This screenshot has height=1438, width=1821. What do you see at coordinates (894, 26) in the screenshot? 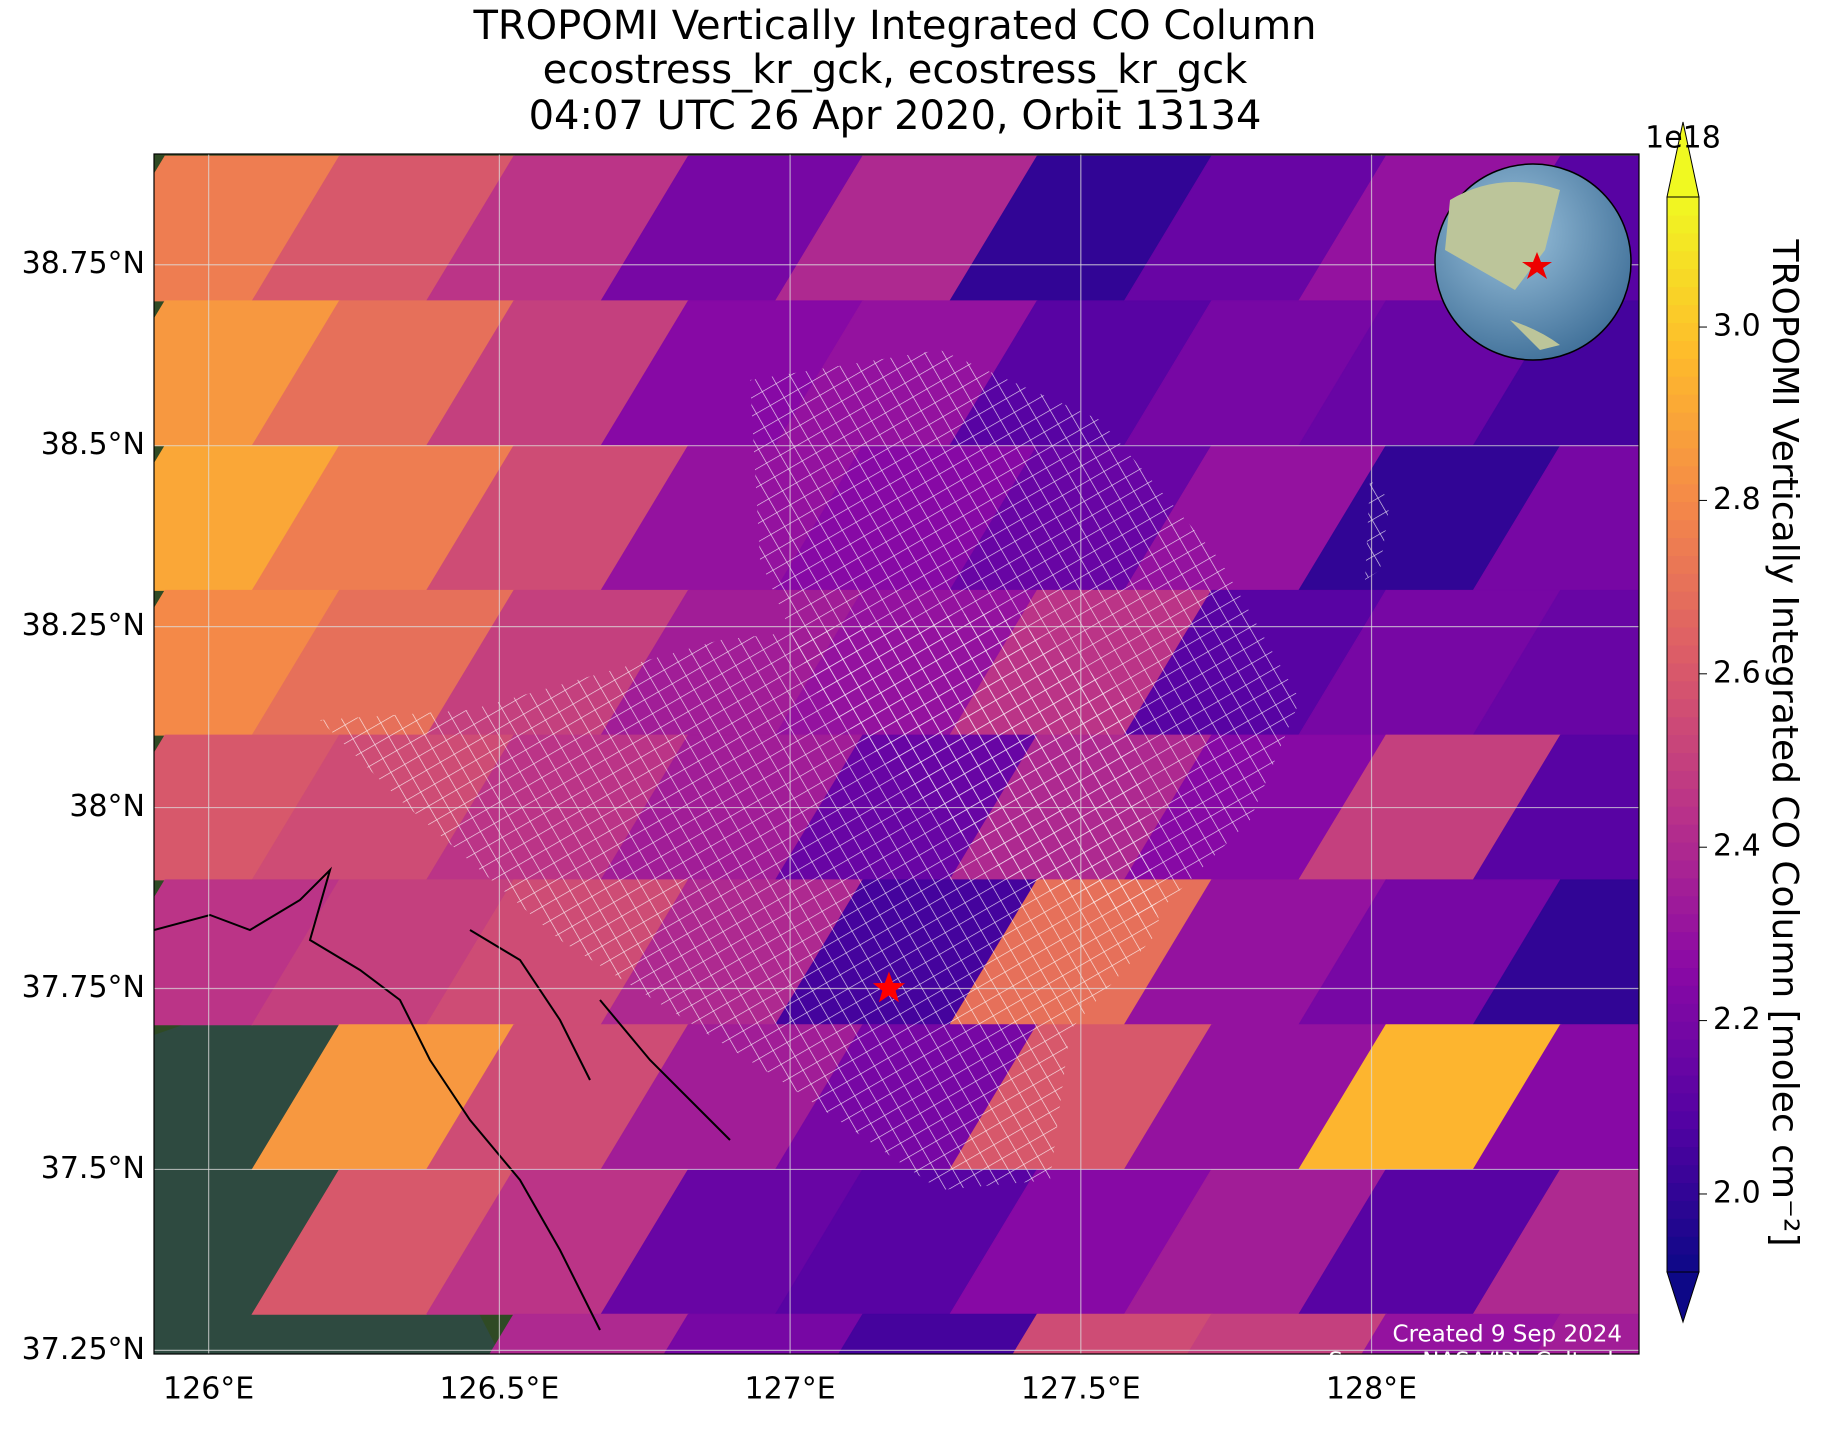
I see `title-line: TROPOMI Vertically Integrated CO Column` at bounding box center [894, 26].